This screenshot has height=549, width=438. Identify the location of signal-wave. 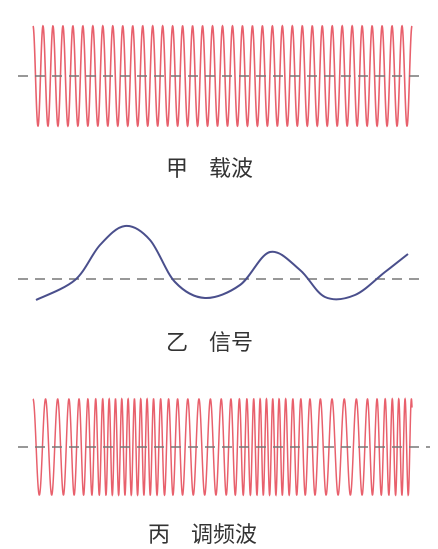
(222, 262).